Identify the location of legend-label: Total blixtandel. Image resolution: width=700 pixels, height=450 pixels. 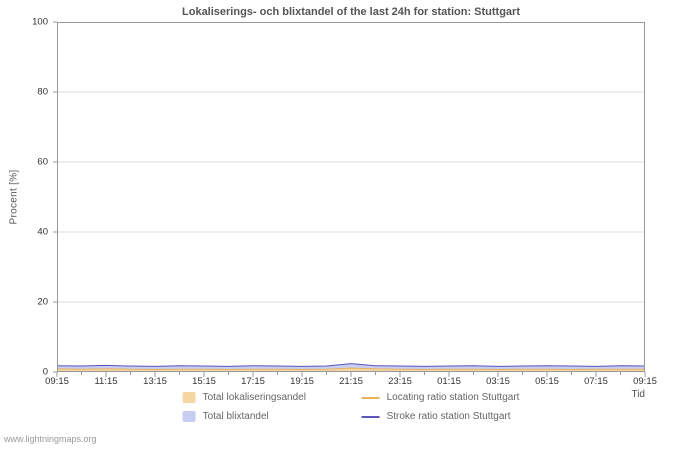
(235, 416).